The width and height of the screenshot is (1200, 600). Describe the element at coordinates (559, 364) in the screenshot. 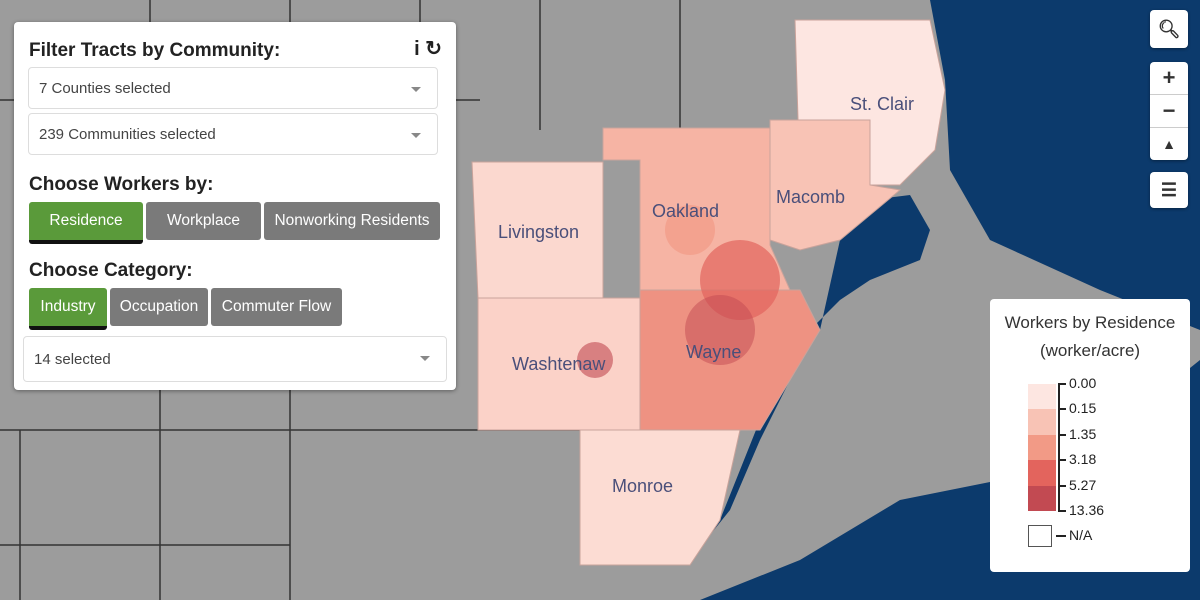

I see `county-label: Washtenaw` at that location.